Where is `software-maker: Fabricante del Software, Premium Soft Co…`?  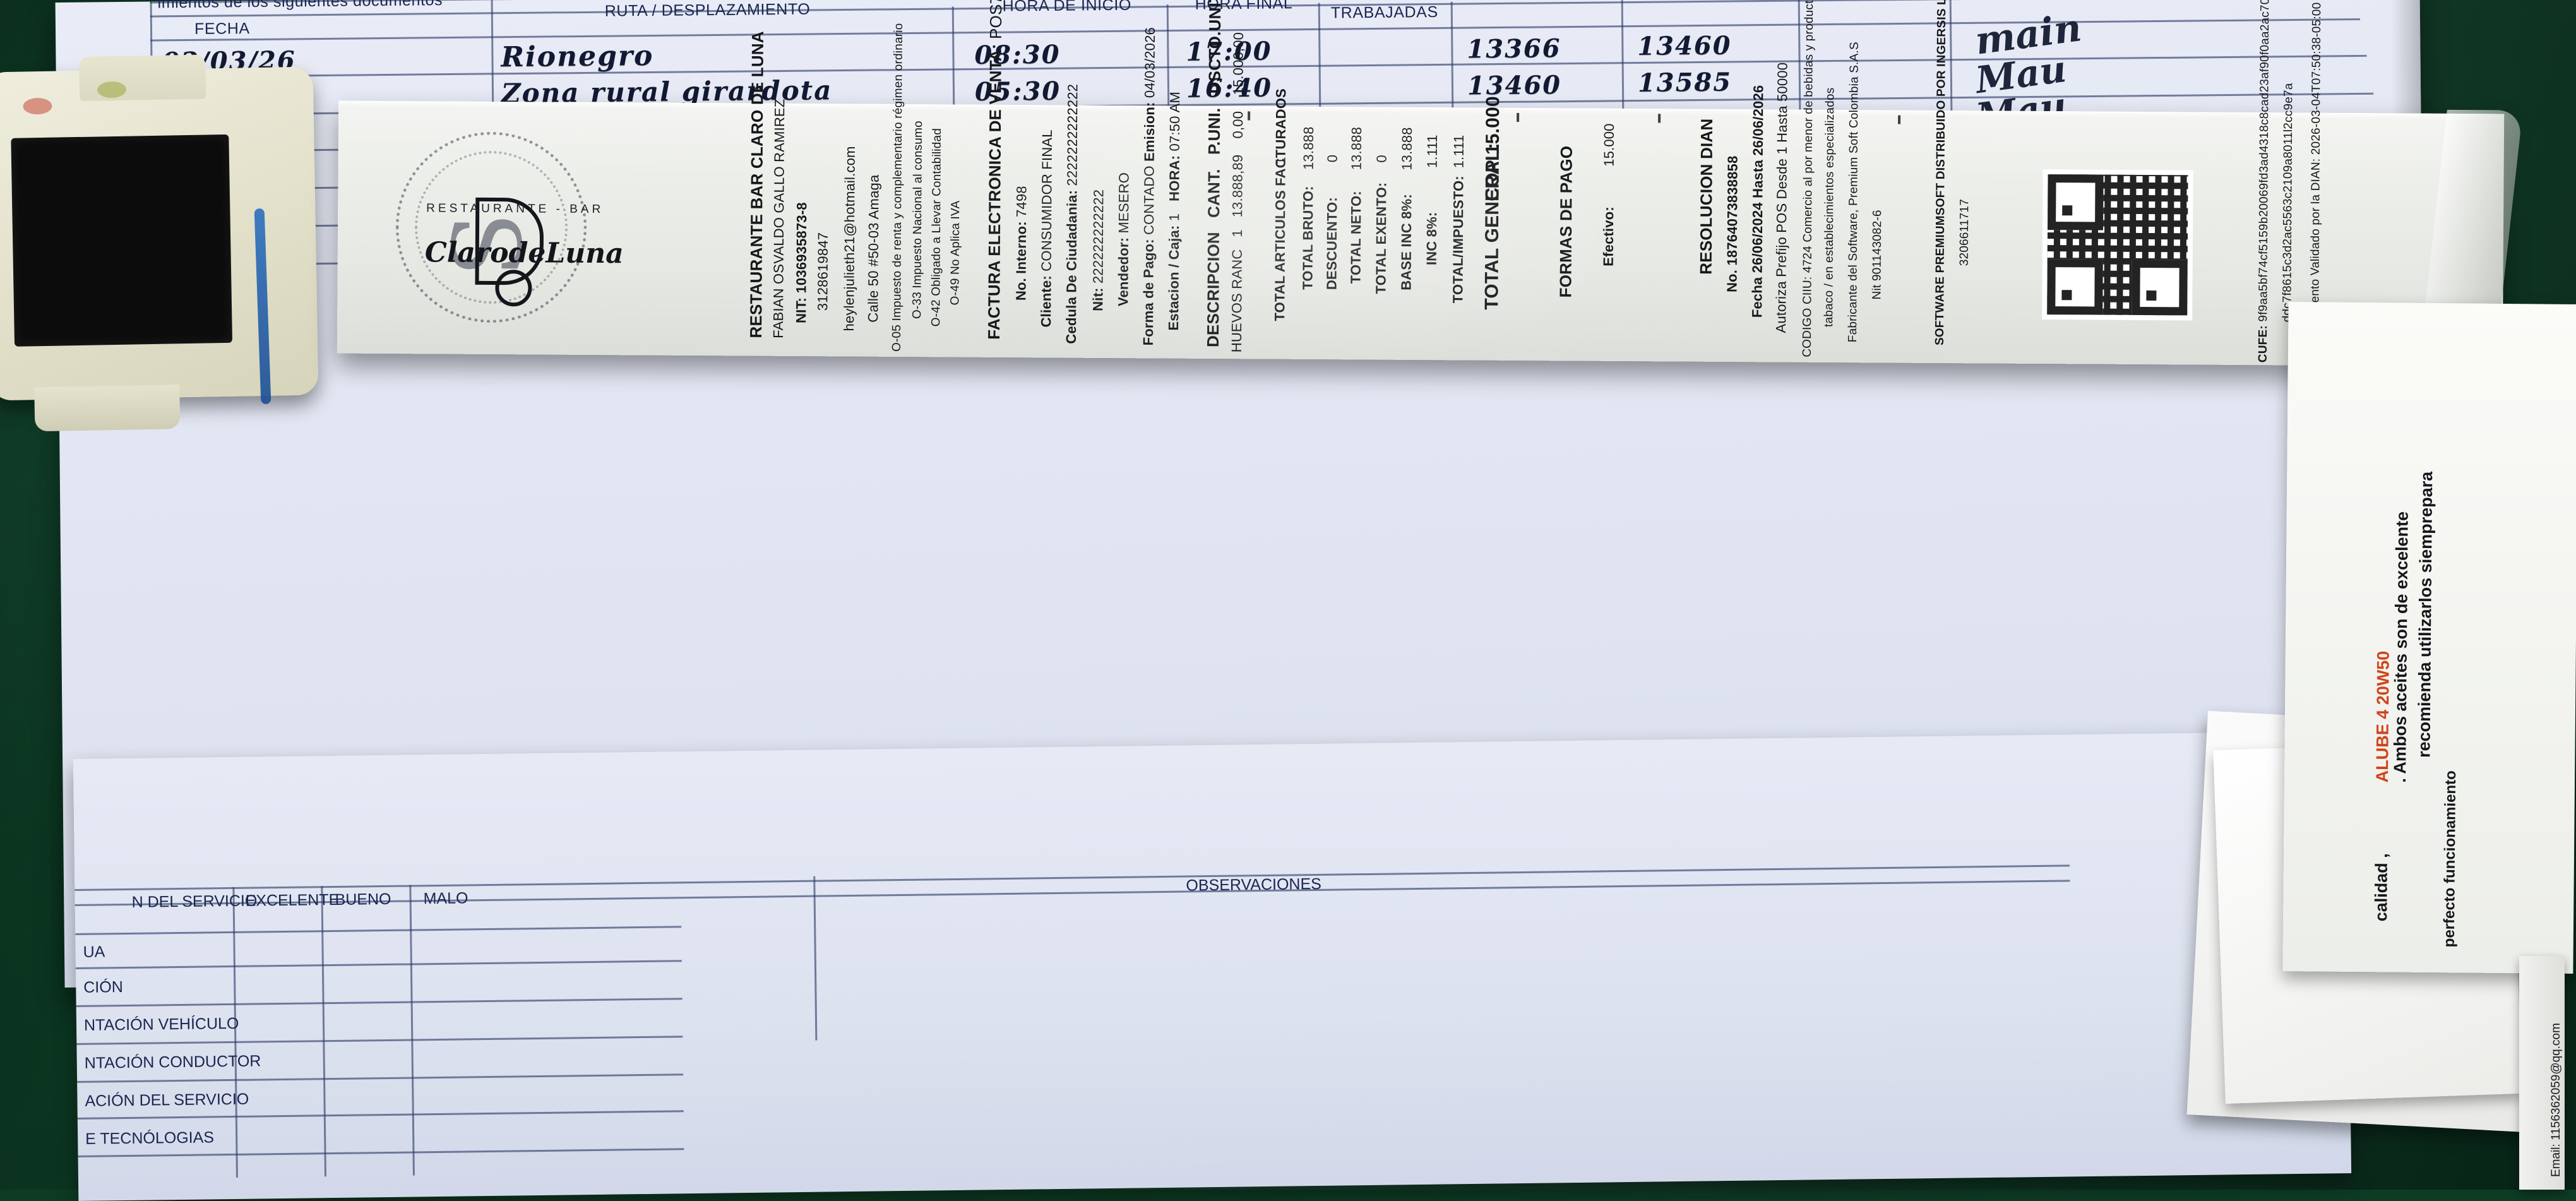
software-maker: Fabricante del Software, Premium Soft Co… is located at coordinates (1853, 192).